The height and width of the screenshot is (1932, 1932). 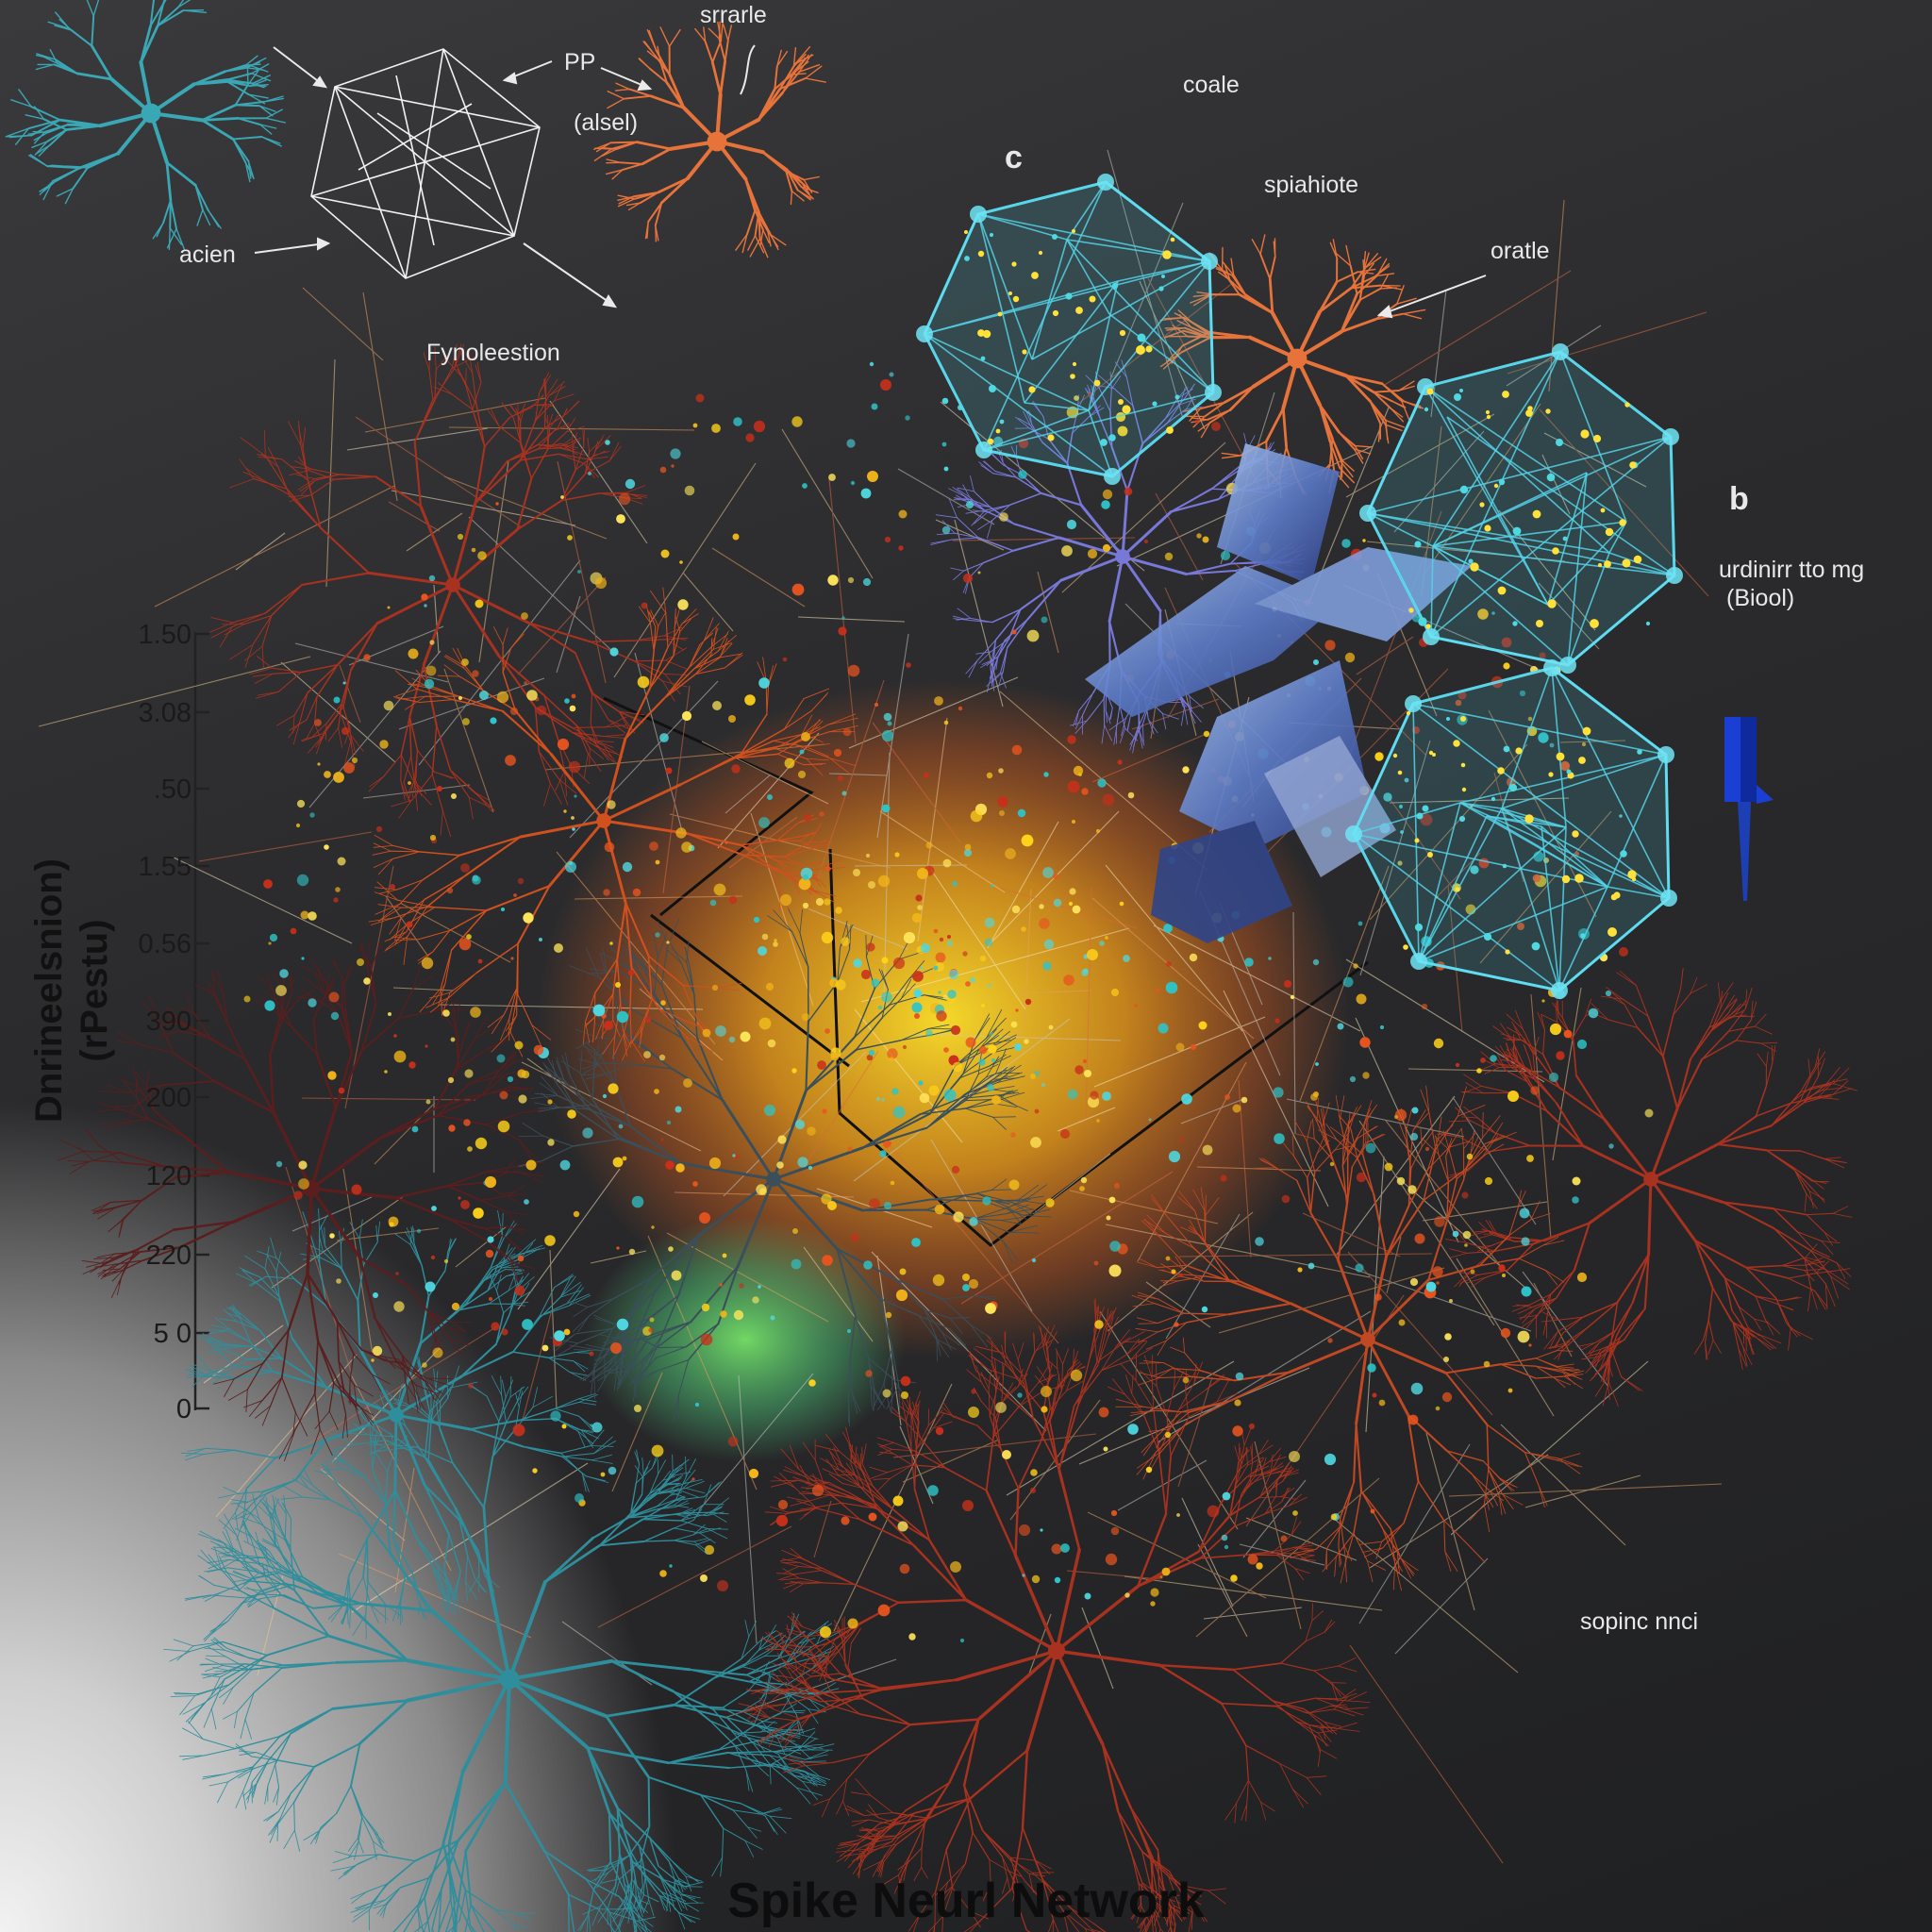 I want to click on label-srrarle: srrarle, so click(x=734, y=15).